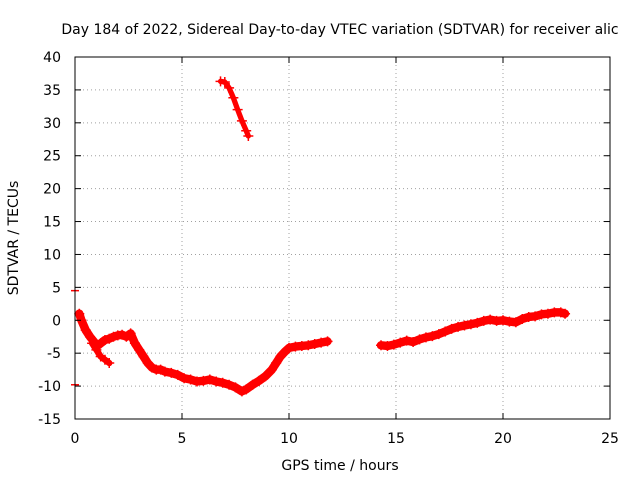 The image size is (640, 480). Describe the element at coordinates (52, 223) in the screenshot. I see `y-tick-label: 15` at that location.